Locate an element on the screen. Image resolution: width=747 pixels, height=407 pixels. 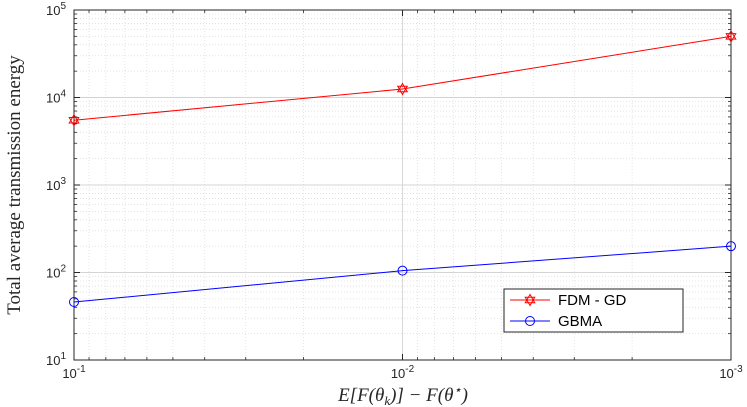
x-tick-label-0: 10⁻¹ is located at coordinates (74, 372).